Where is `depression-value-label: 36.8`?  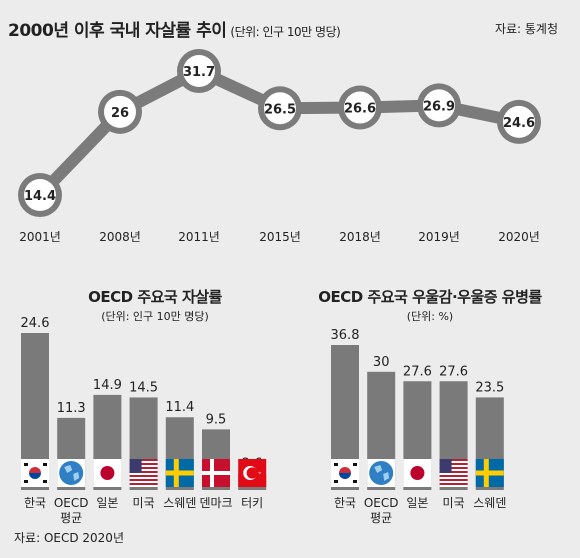
depression-value-label: 36.8 is located at coordinates (345, 335).